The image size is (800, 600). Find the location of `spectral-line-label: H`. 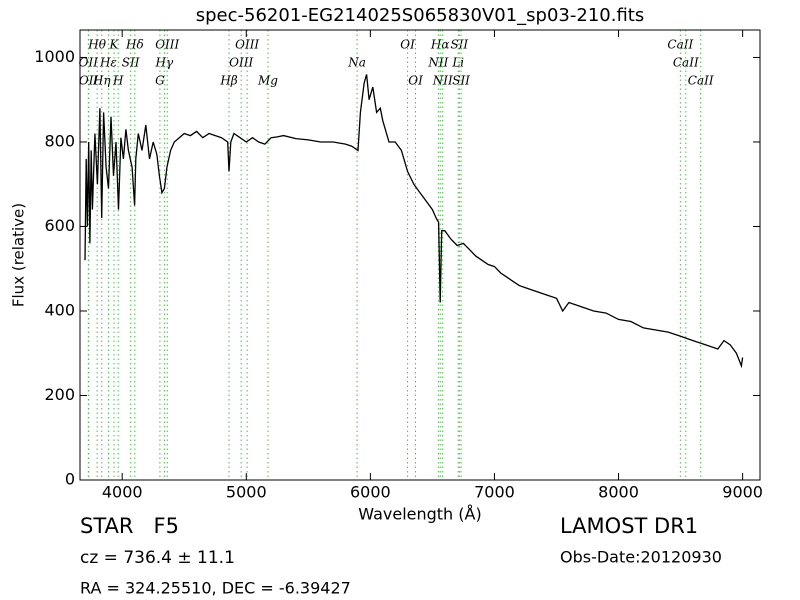

spectral-line-label: H is located at coordinates (118, 81).